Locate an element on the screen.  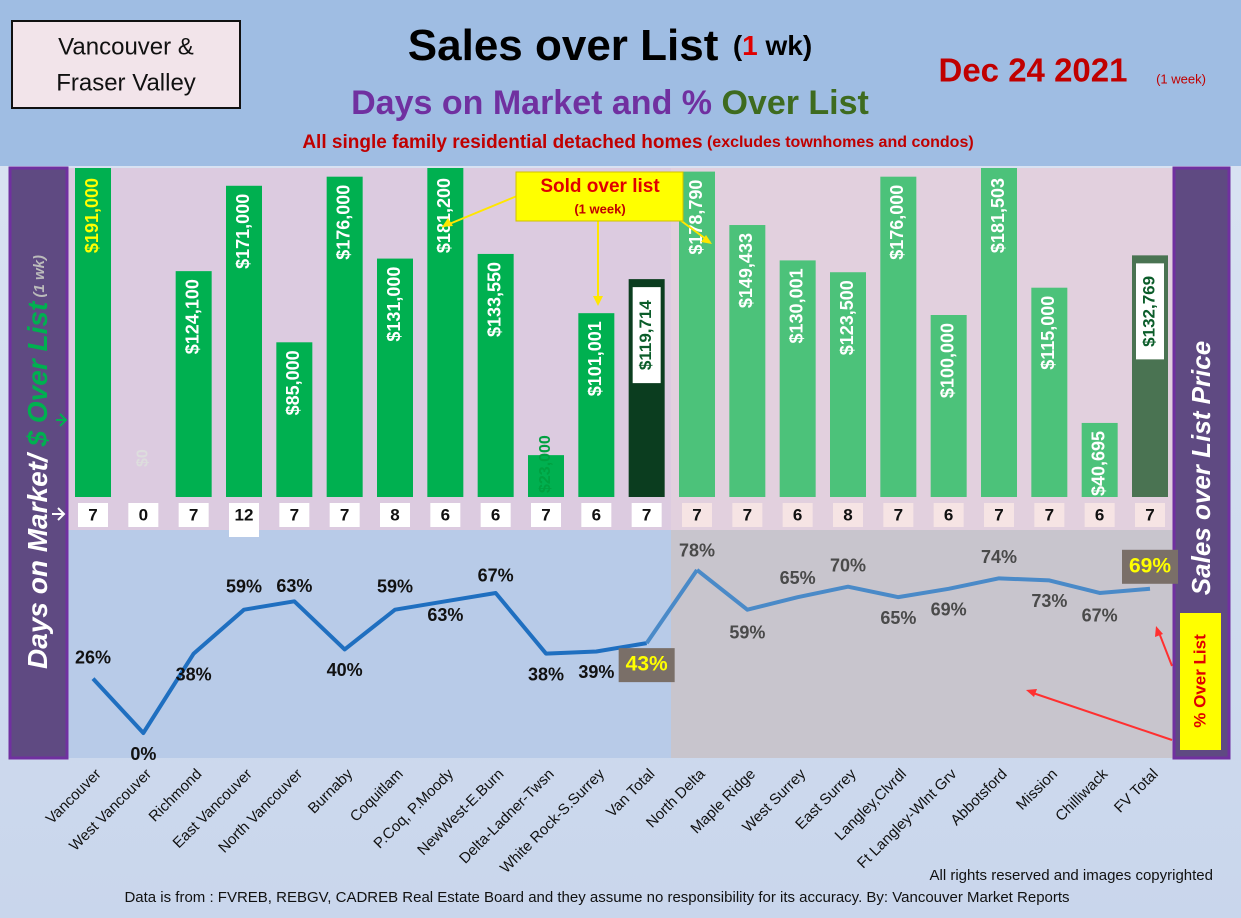
date-note: (1 week) is located at coordinates (1181, 78).